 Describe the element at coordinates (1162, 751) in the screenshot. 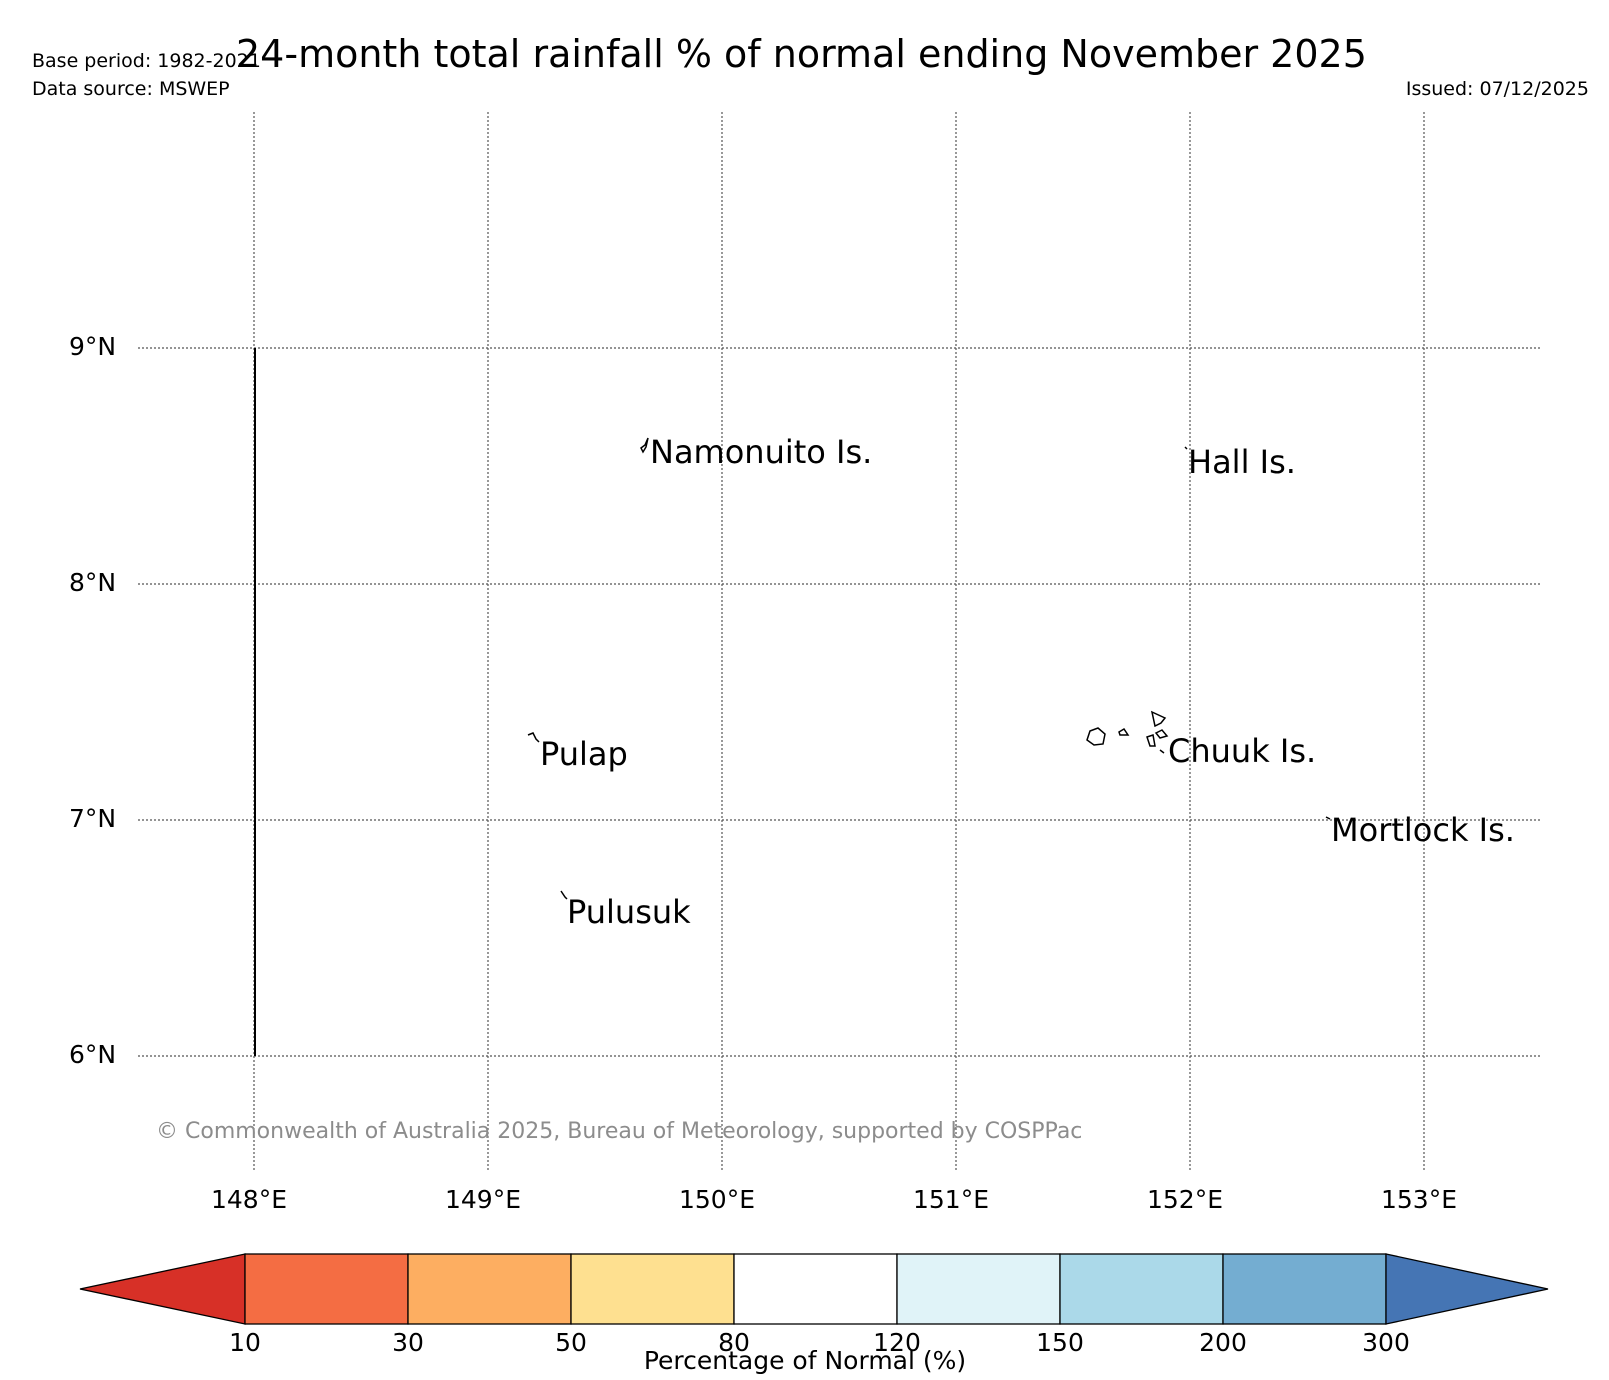

I see `chuuk-islet` at that location.